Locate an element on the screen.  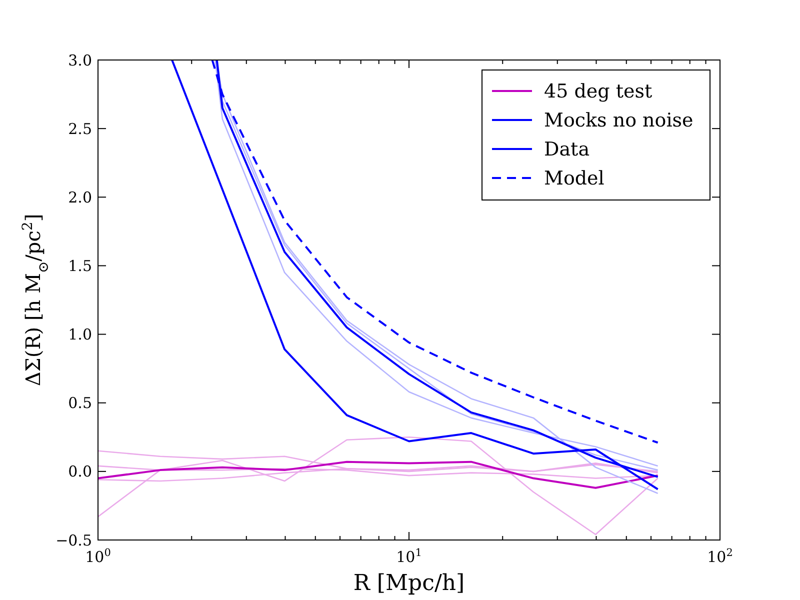
y-tick-label: 1.5 is located at coordinates (80, 265).